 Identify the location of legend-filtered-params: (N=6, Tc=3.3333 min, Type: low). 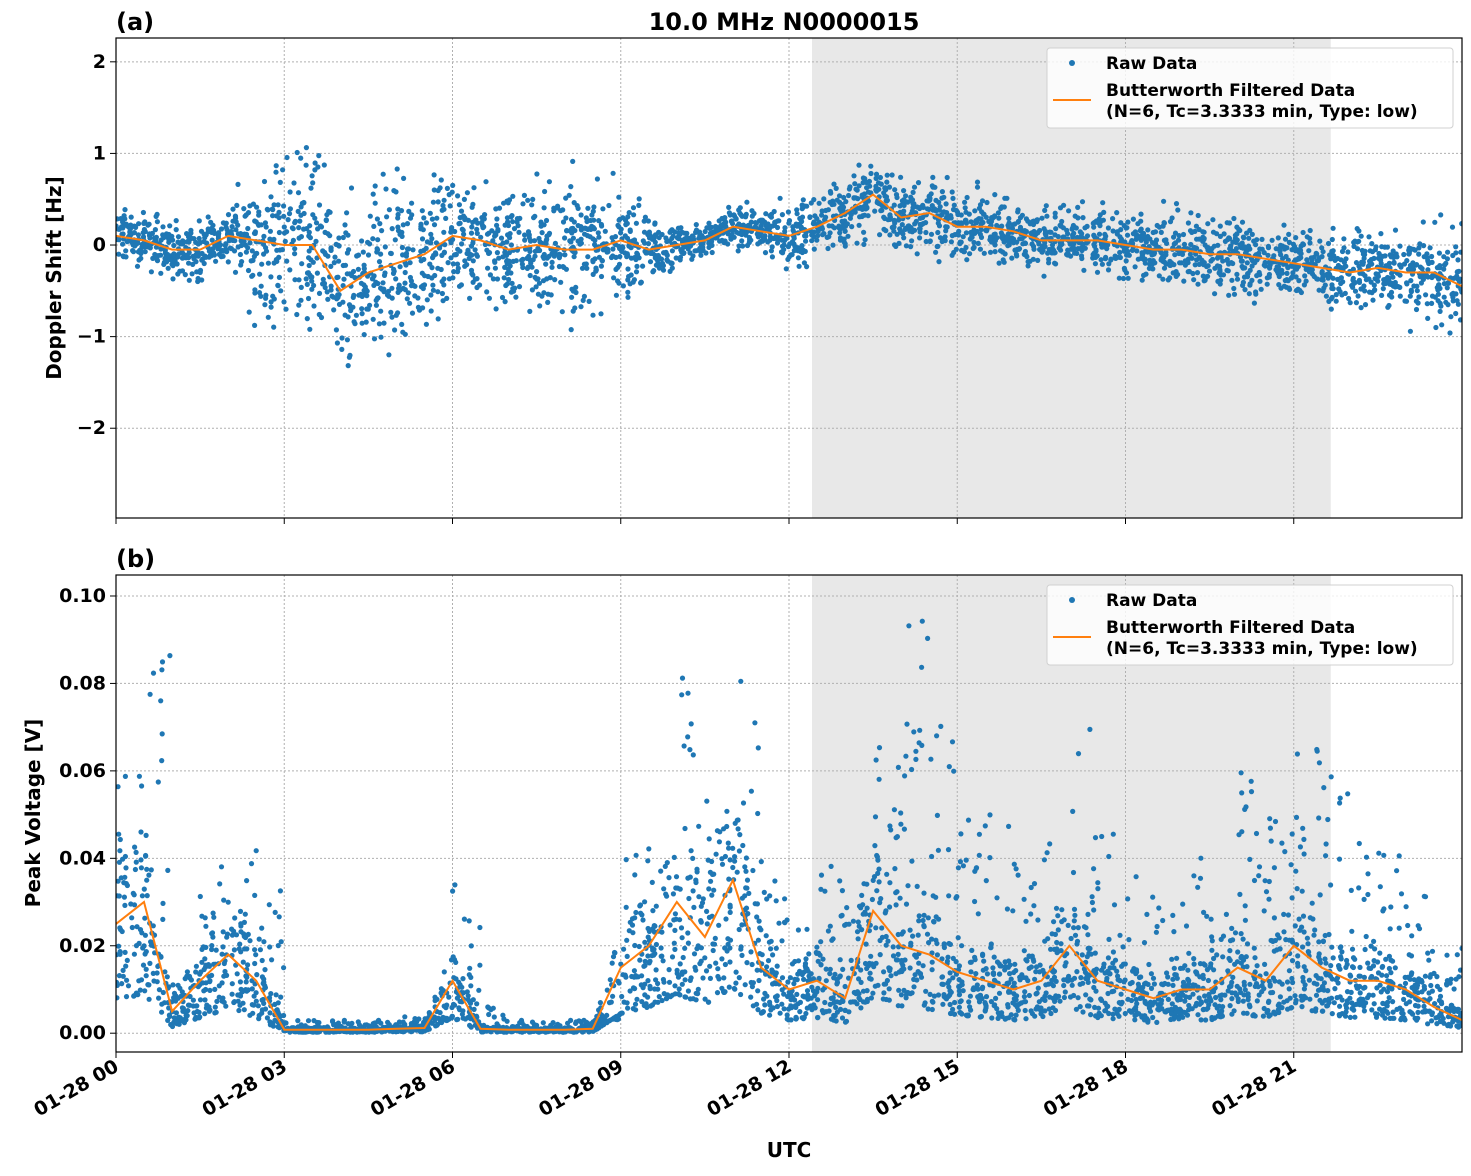
(1262, 112).